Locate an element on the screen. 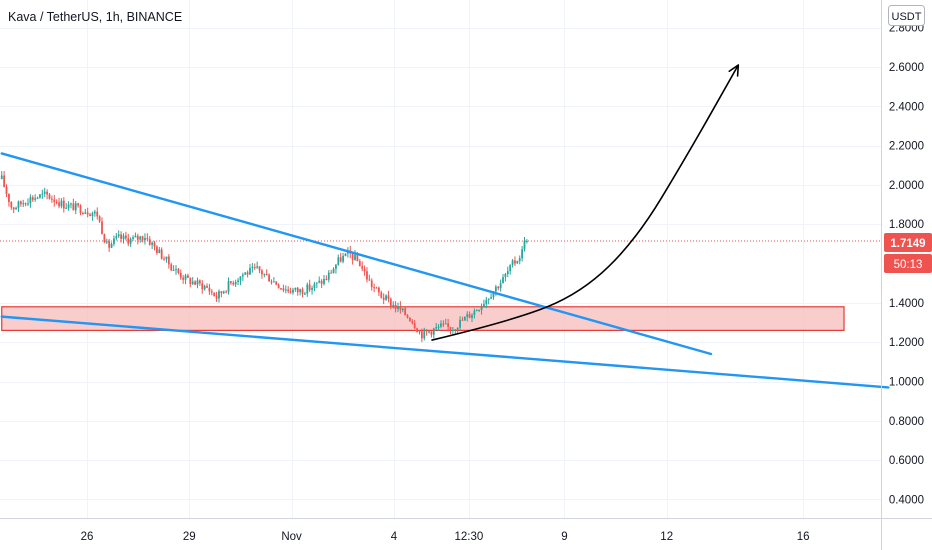  support-zone-rect is located at coordinates (423, 318).